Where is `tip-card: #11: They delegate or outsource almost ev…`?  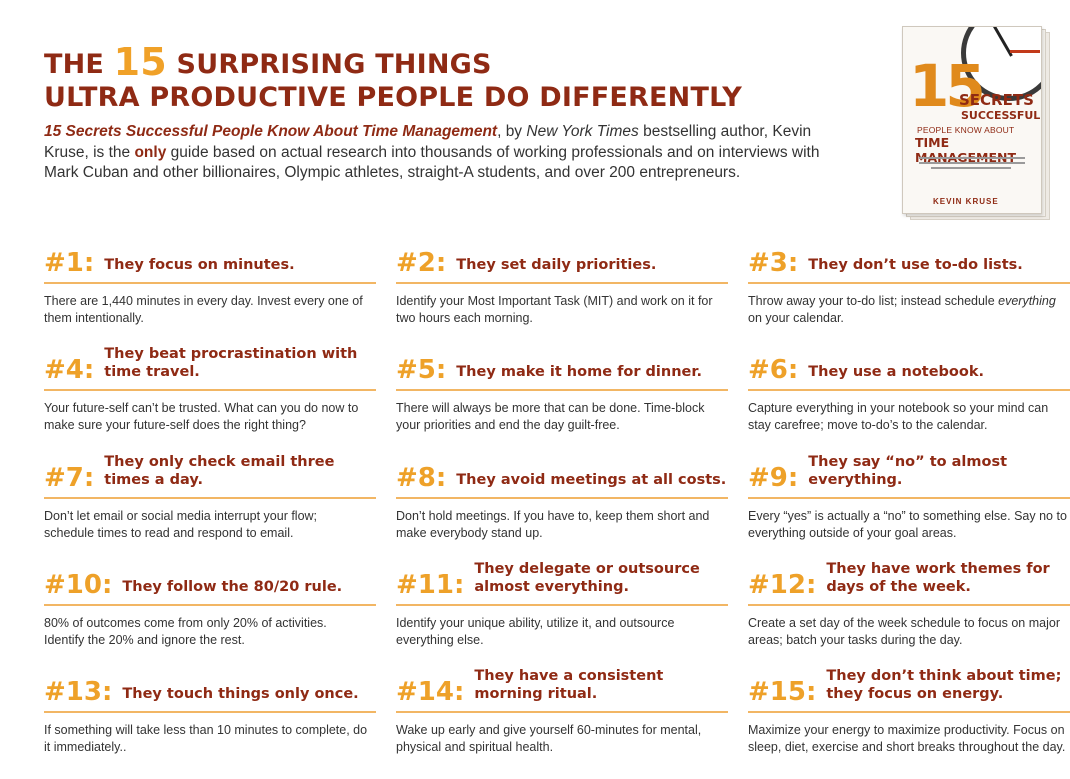
tip-card: #11: They delegate or outsource almost ev… is located at coordinates (562, 603).